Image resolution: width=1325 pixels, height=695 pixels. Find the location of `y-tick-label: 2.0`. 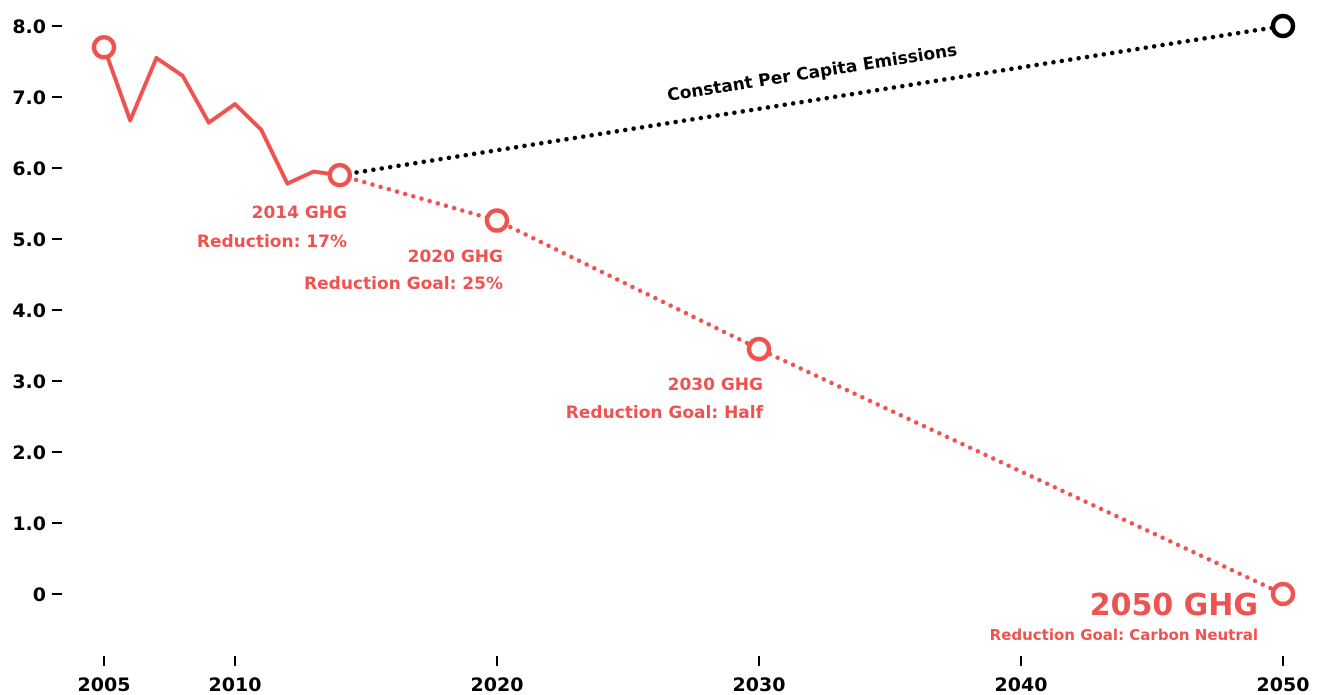

y-tick-label: 2.0 is located at coordinates (29, 453).